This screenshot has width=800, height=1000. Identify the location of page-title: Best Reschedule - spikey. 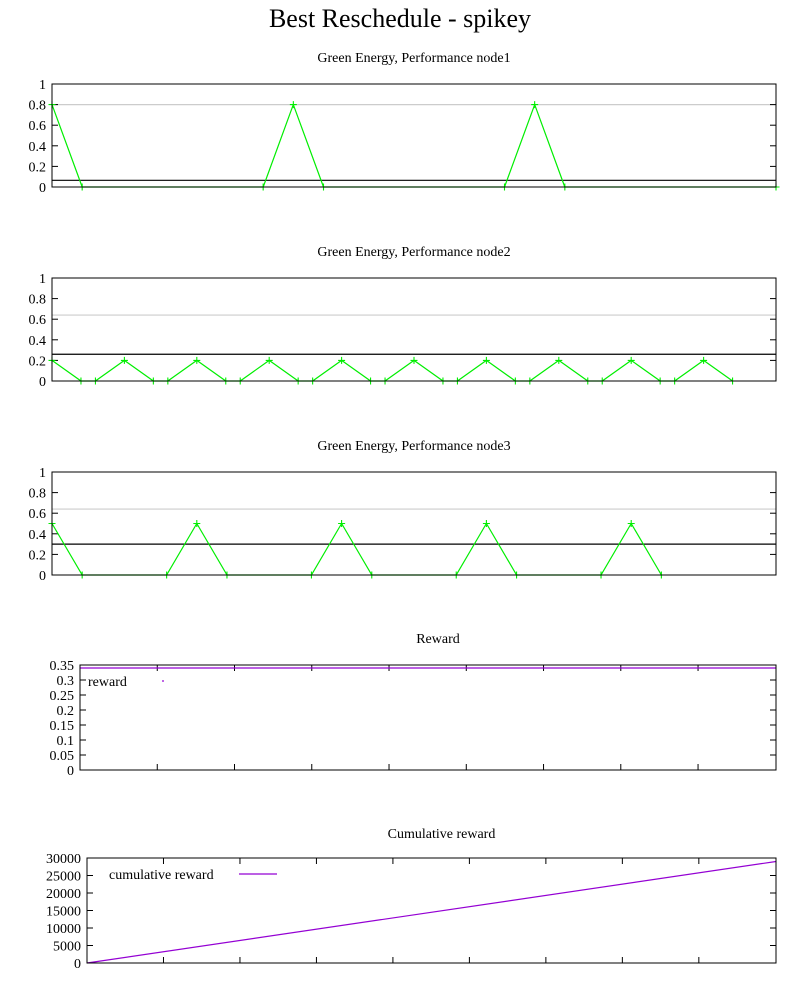
(400, 18).